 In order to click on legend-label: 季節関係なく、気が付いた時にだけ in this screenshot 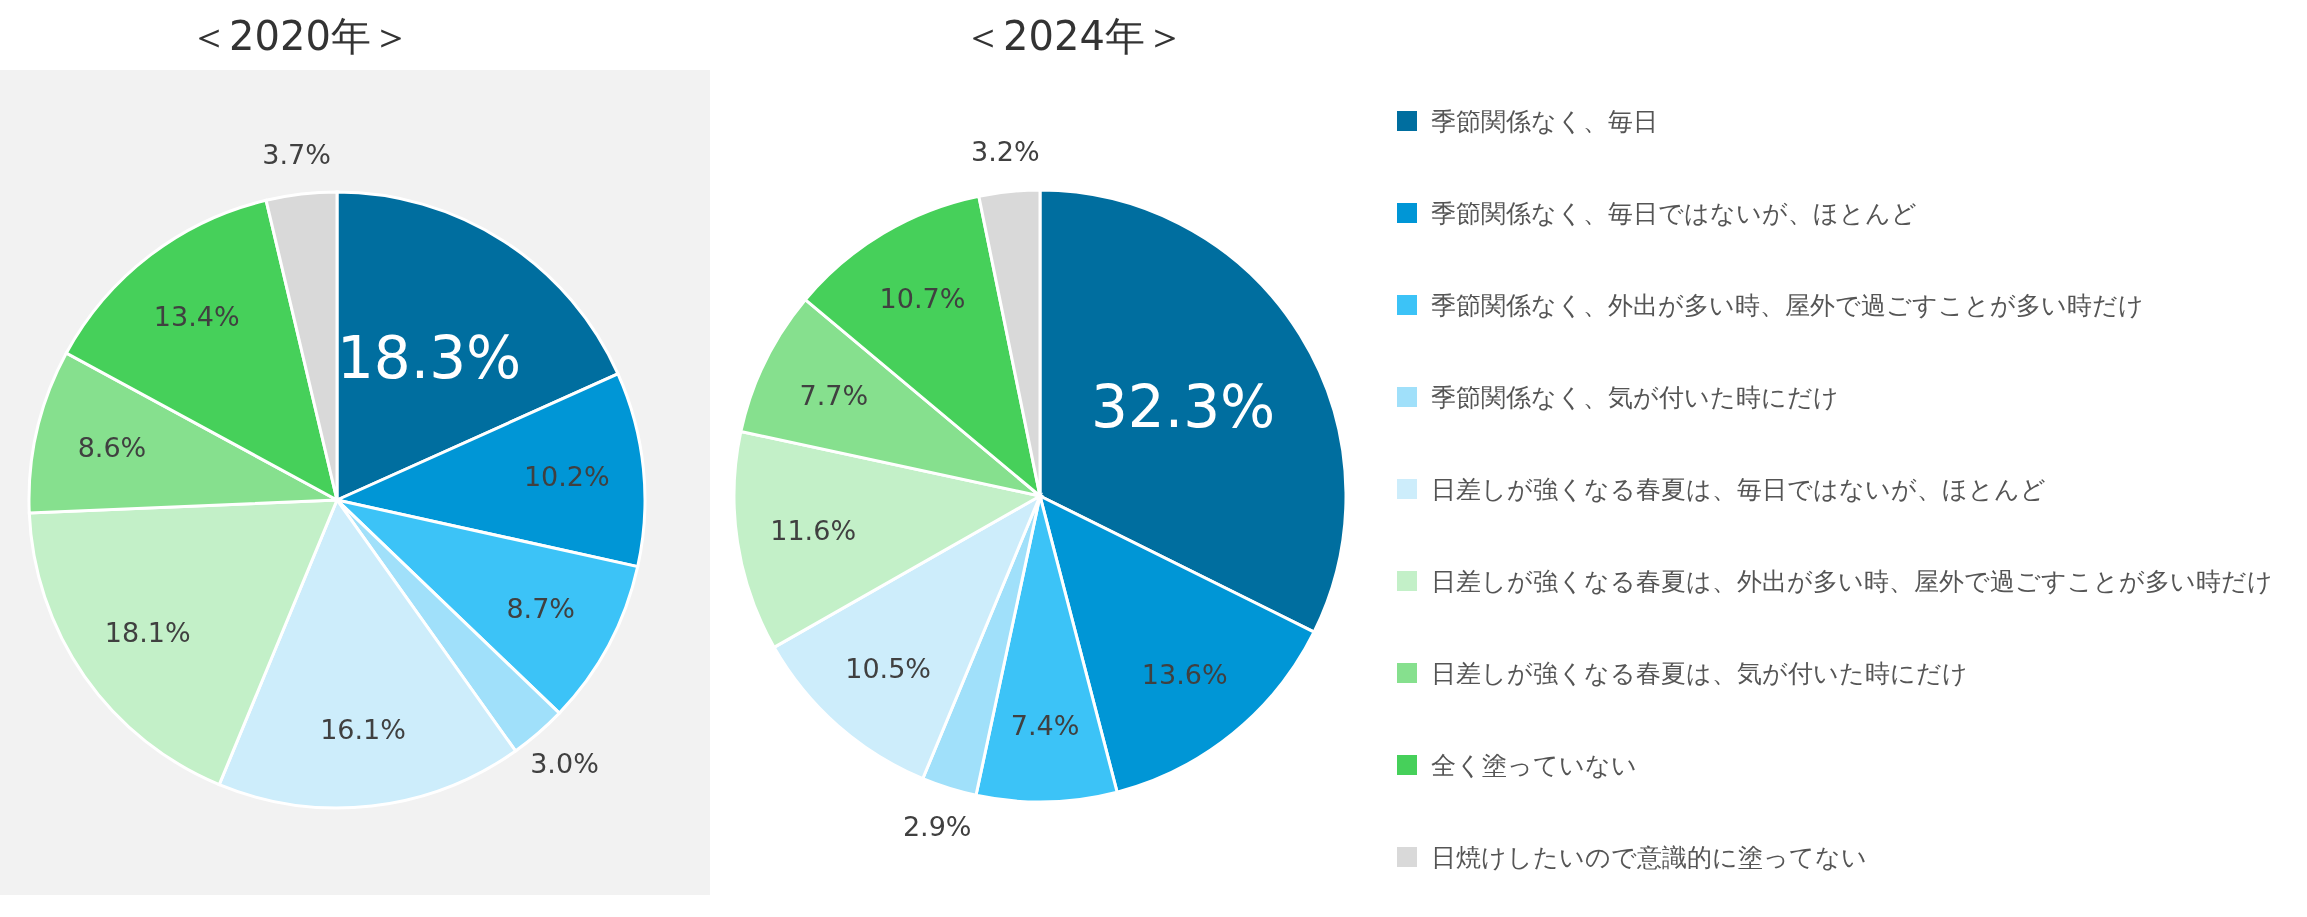, I will do `click(1635, 397)`.